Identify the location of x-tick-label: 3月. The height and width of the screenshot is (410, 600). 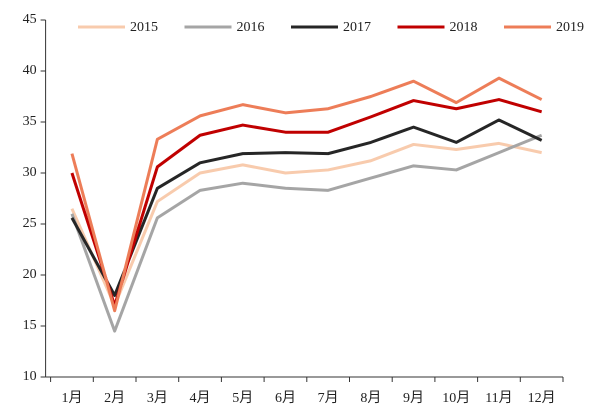
(157, 398).